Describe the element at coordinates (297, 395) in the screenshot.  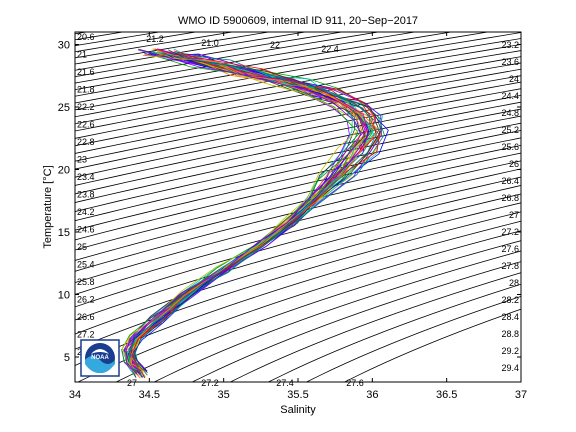
I see `x-tick-label: 35.5` at that location.